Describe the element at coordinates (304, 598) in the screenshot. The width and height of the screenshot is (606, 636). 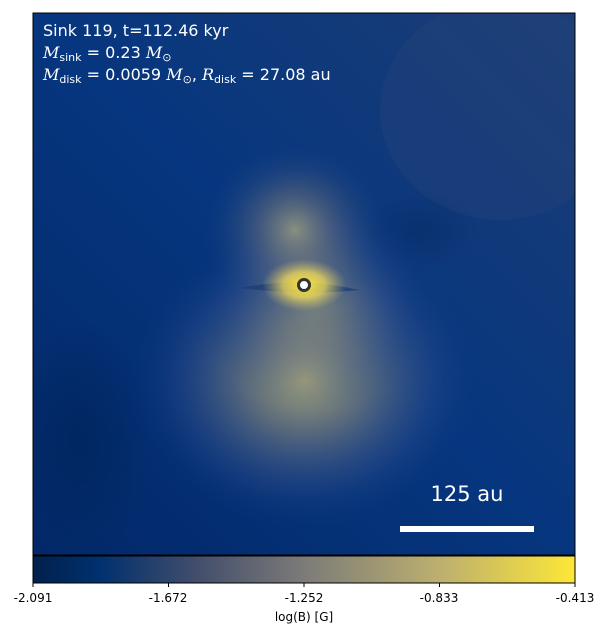
I see `colorbar-tick-label: -1.252` at that location.